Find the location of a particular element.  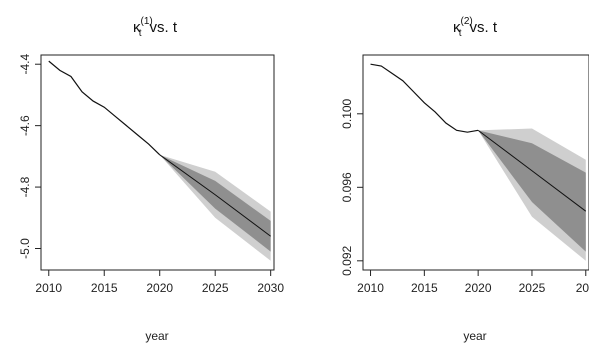

chart-title: κ(1) t vs. t is located at coordinates (155, 27).